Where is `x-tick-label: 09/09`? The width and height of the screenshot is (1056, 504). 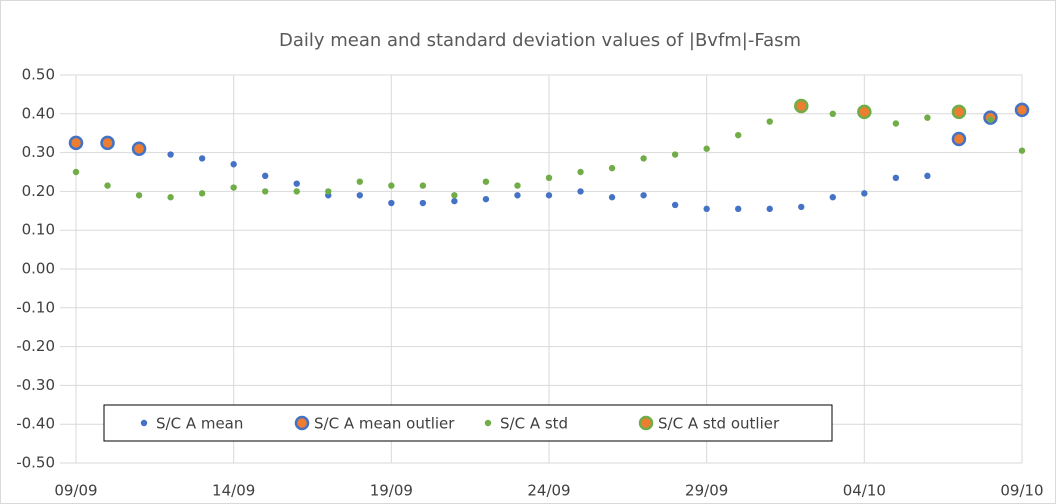
x-tick-label: 09/09 is located at coordinates (75, 491).